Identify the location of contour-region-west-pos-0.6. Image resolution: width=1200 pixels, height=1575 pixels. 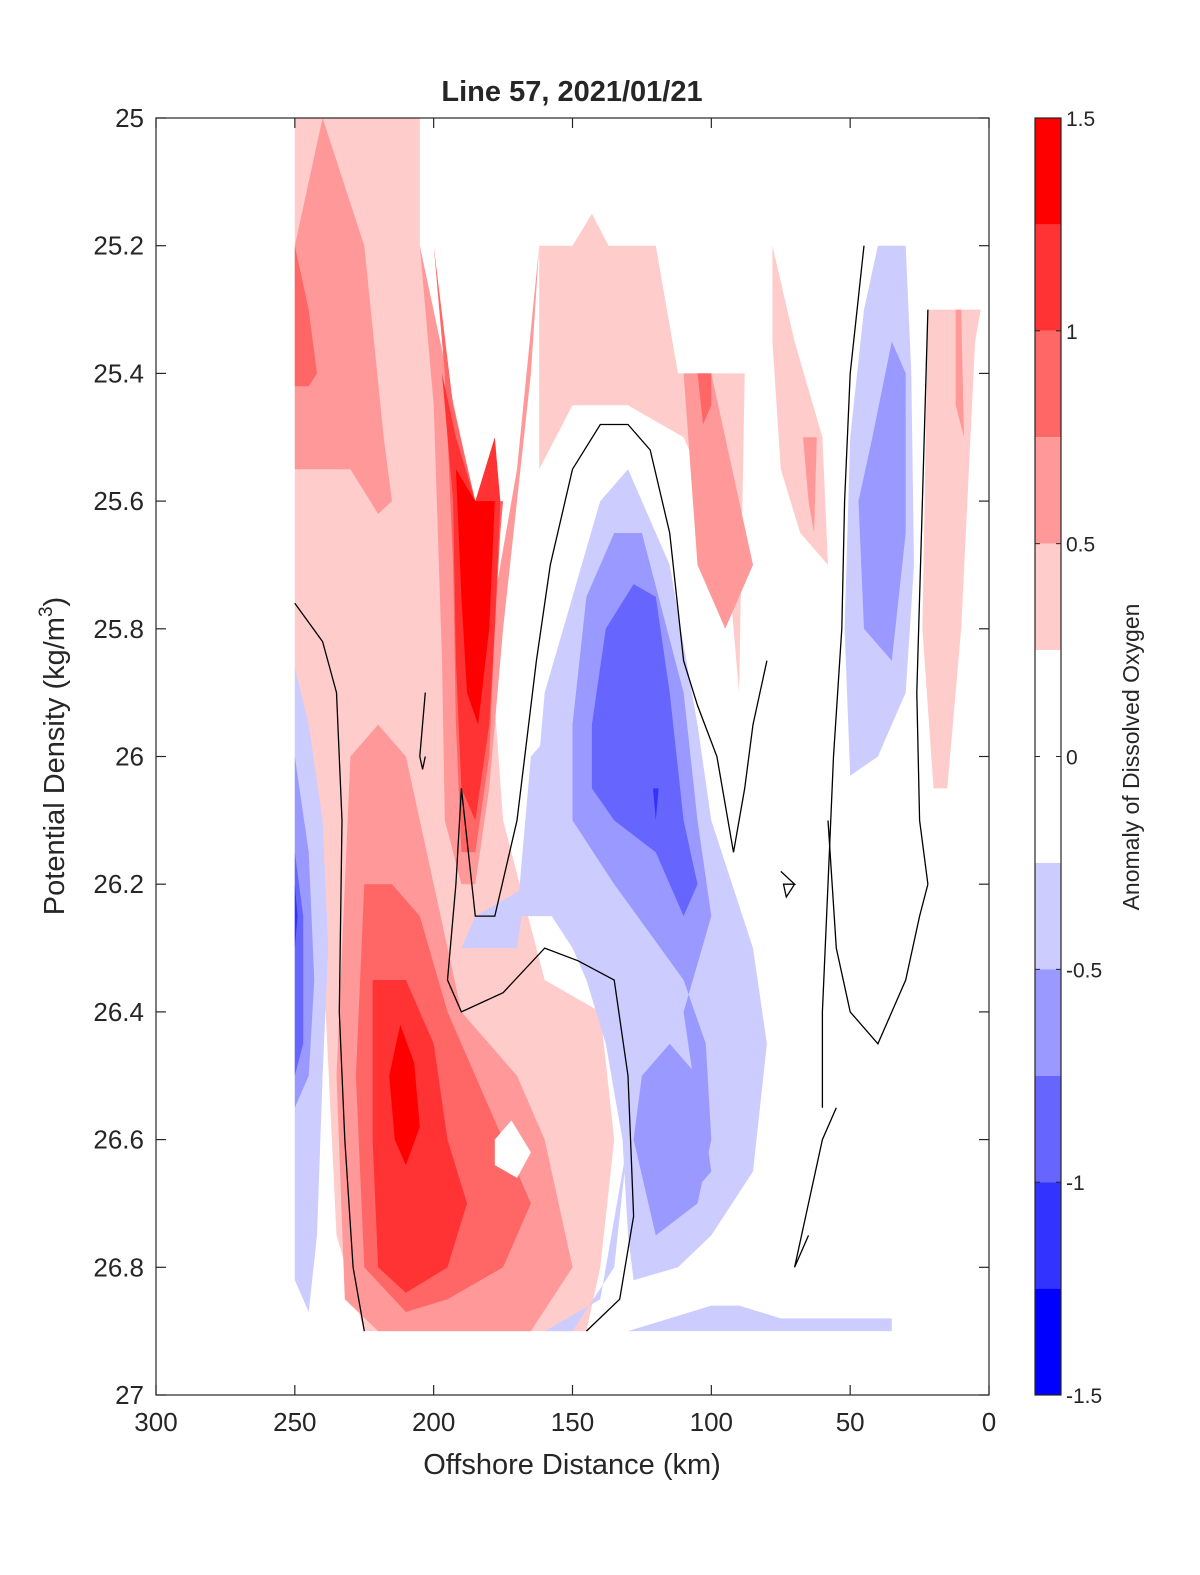
(343, 316).